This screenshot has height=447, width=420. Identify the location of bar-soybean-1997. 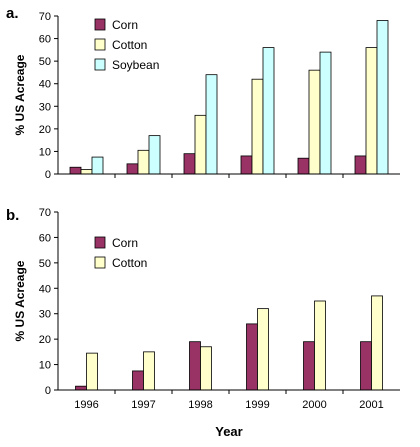
(154, 155).